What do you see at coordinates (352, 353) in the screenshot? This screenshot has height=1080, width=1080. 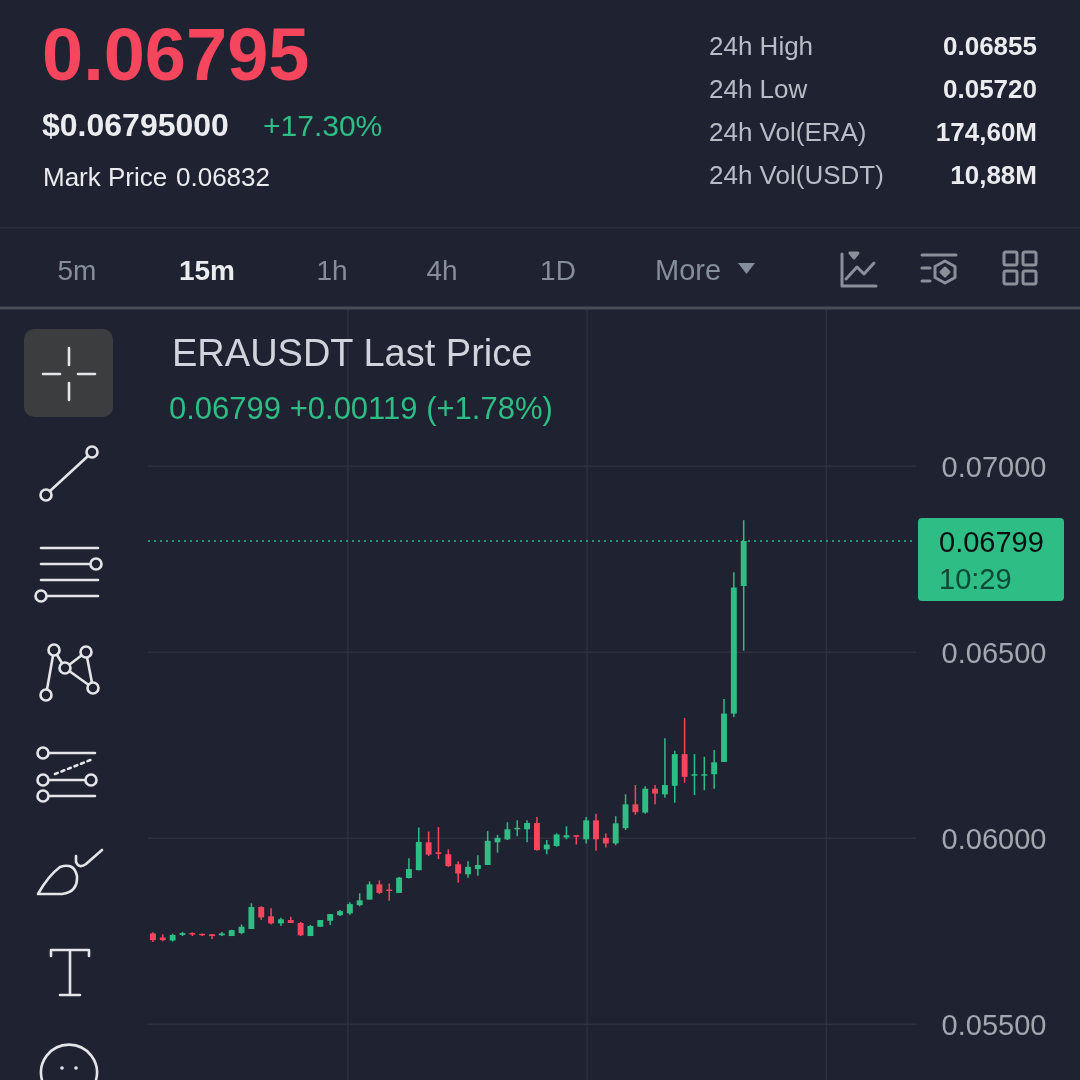 I see `text: ERAUSDT Last Price` at bounding box center [352, 353].